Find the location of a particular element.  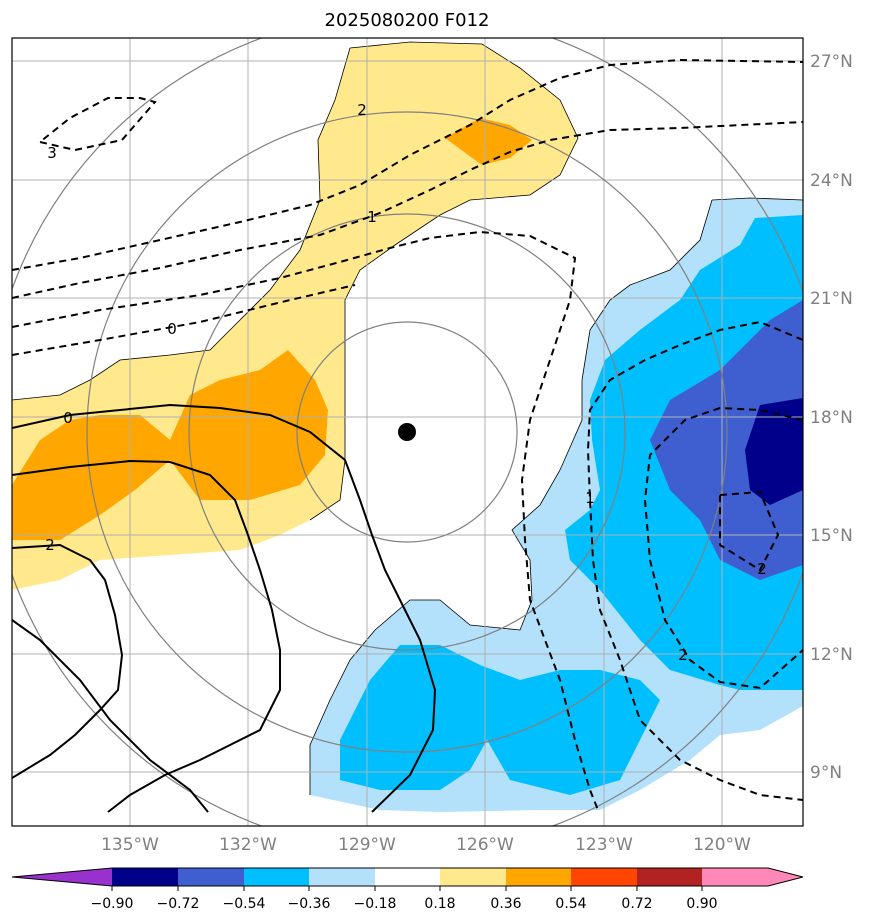

lat-label: 12°N is located at coordinates (831, 655).